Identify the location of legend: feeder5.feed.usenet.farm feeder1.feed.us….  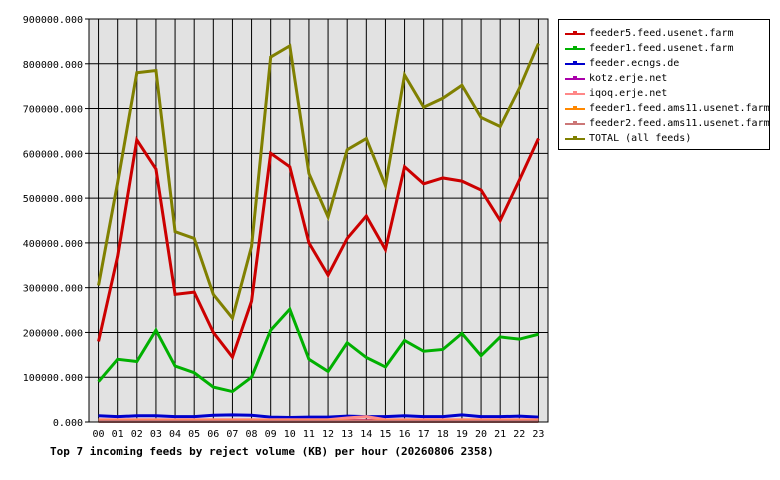
(664, 84).